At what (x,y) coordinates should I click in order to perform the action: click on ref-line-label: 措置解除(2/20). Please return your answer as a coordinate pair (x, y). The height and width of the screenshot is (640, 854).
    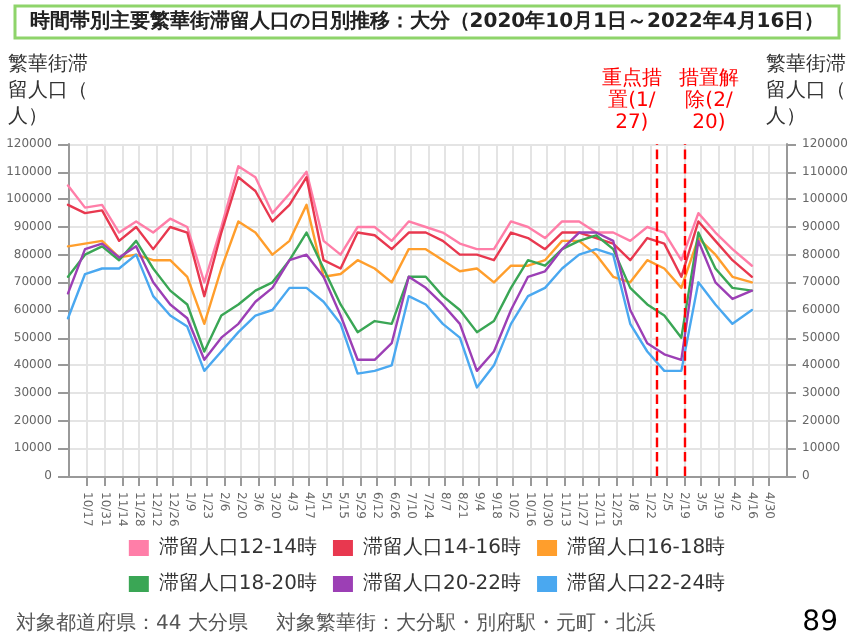
    Looking at the image, I should click on (708, 100).